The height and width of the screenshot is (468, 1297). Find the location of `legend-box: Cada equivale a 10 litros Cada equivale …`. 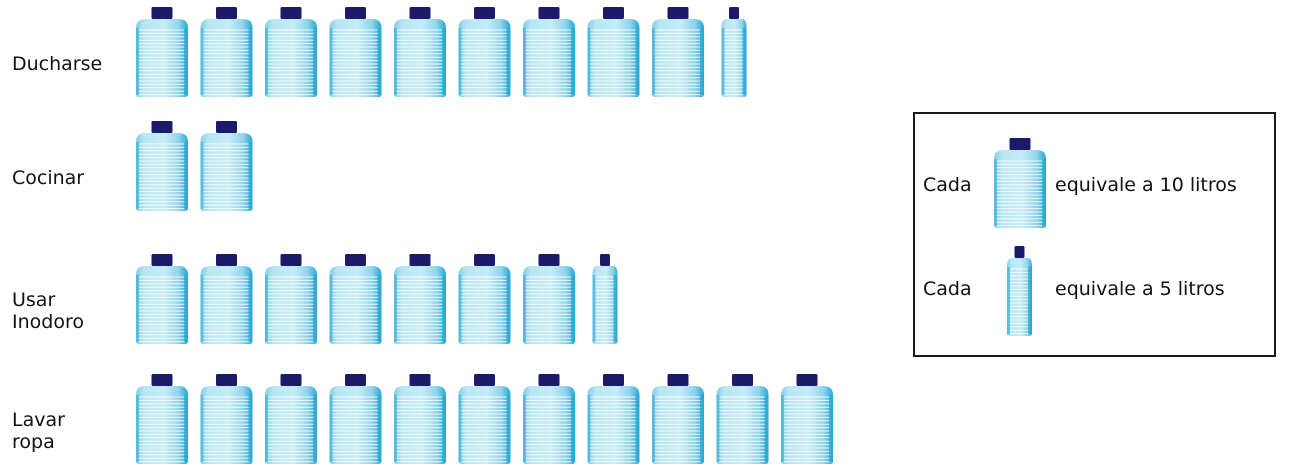

legend-box: Cada equivale a 10 litros Cada equivale … is located at coordinates (1094, 234).